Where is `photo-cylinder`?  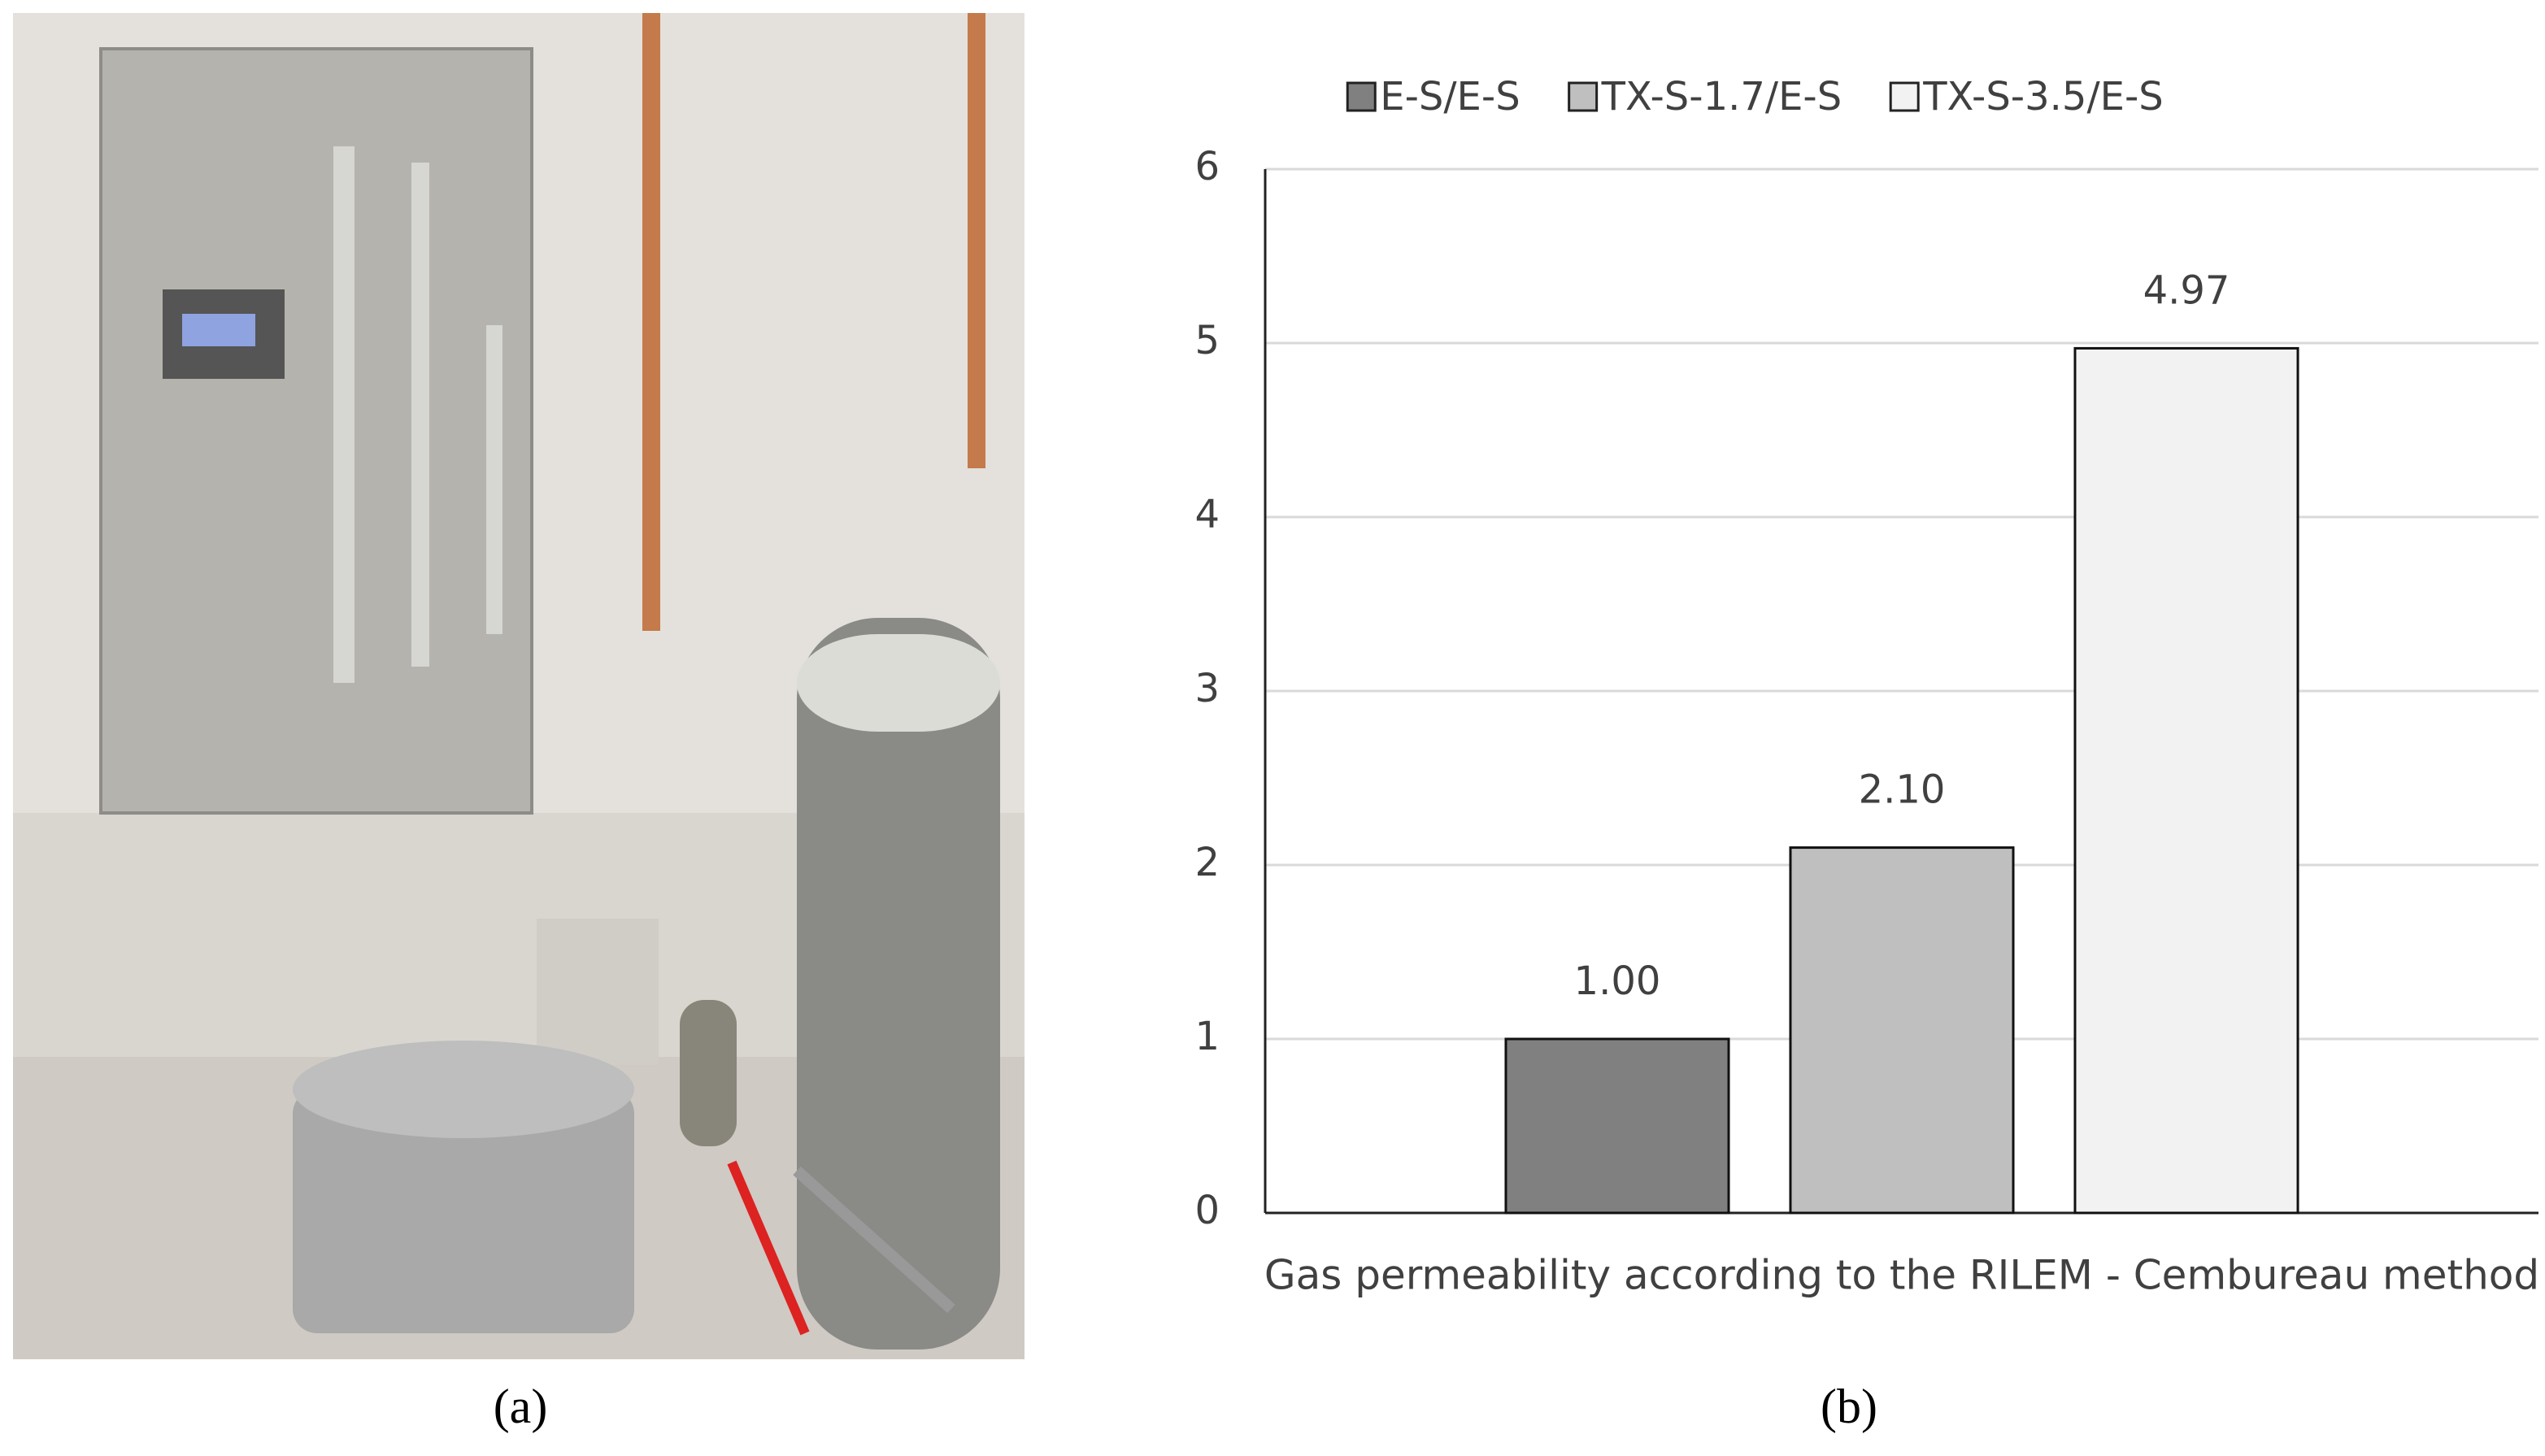
photo-cylinder is located at coordinates (898, 984).